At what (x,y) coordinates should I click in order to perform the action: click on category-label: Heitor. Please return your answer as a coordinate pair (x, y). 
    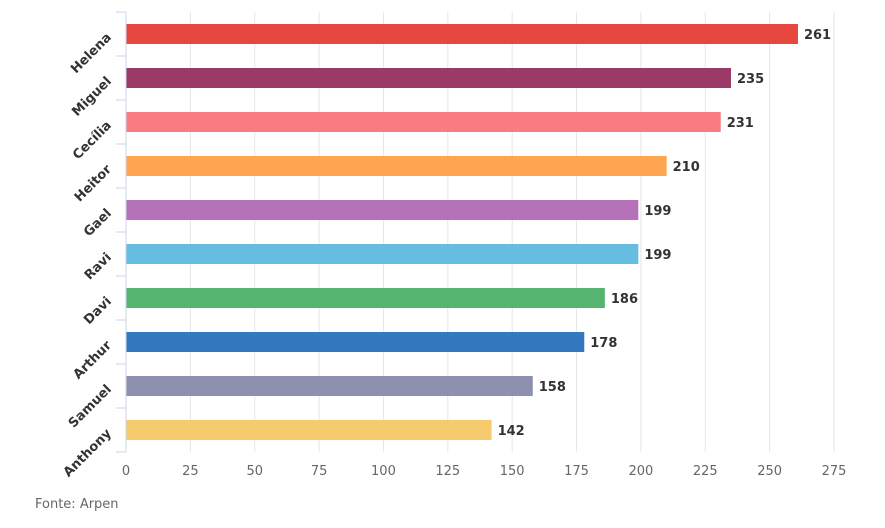
    Looking at the image, I should click on (93, 183).